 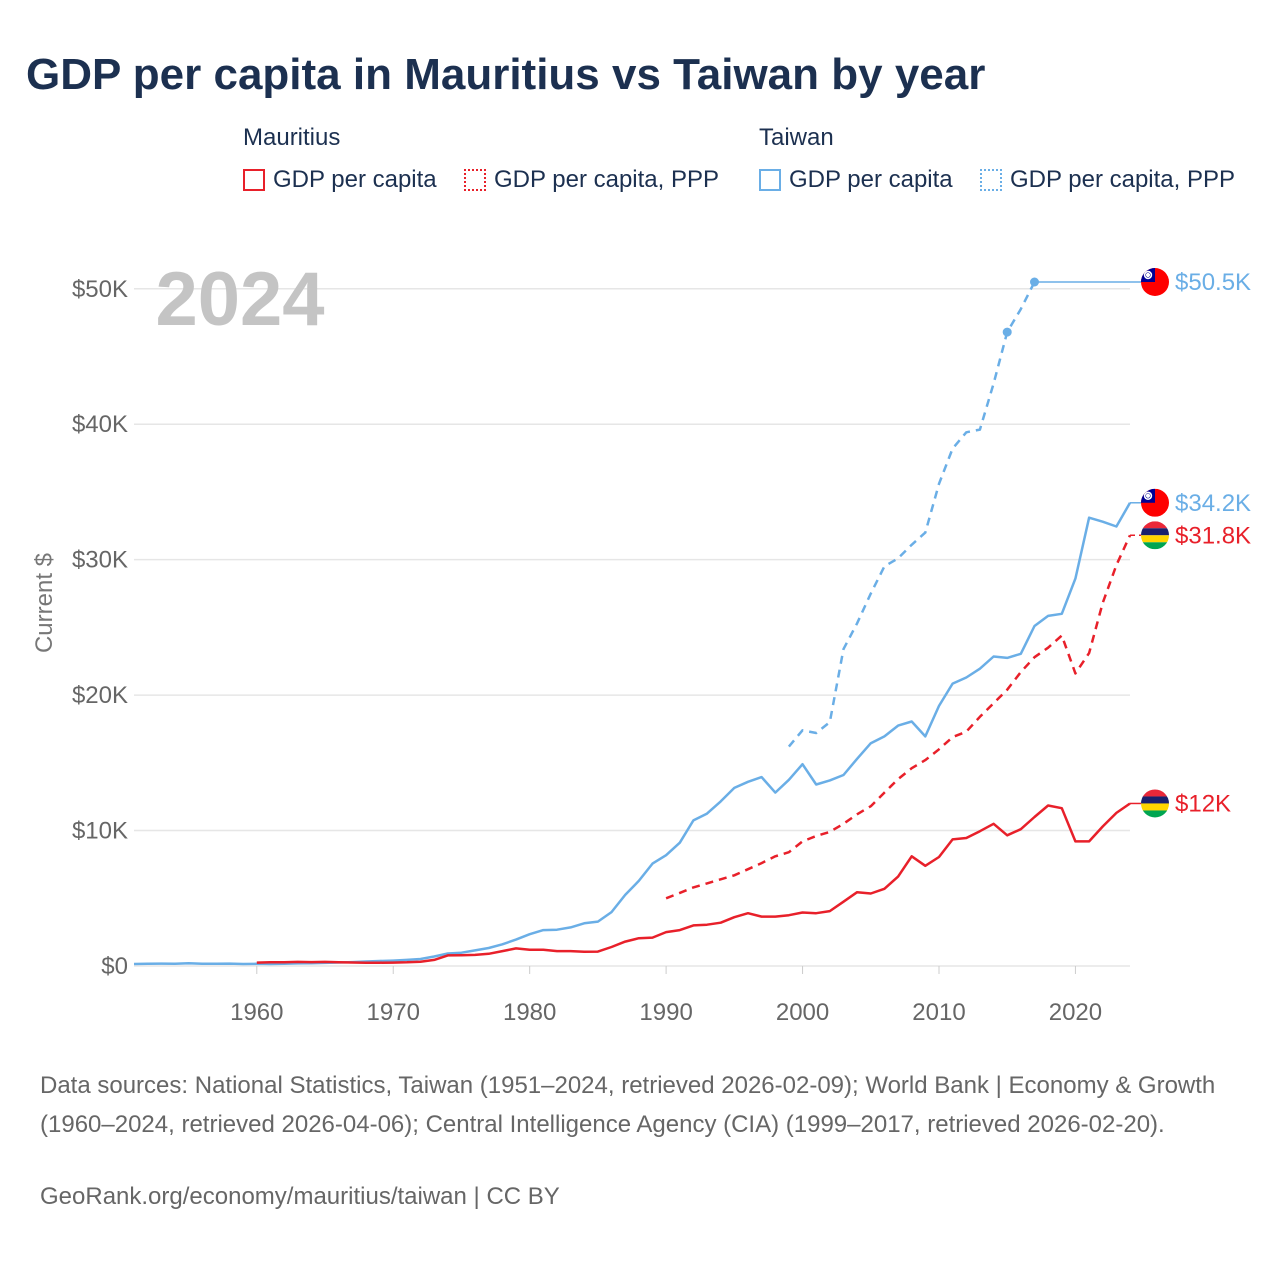 I want to click on legend-item-taiwan-gdp-ppp: GDP per capita, PPP, so click(x=1107, y=180).